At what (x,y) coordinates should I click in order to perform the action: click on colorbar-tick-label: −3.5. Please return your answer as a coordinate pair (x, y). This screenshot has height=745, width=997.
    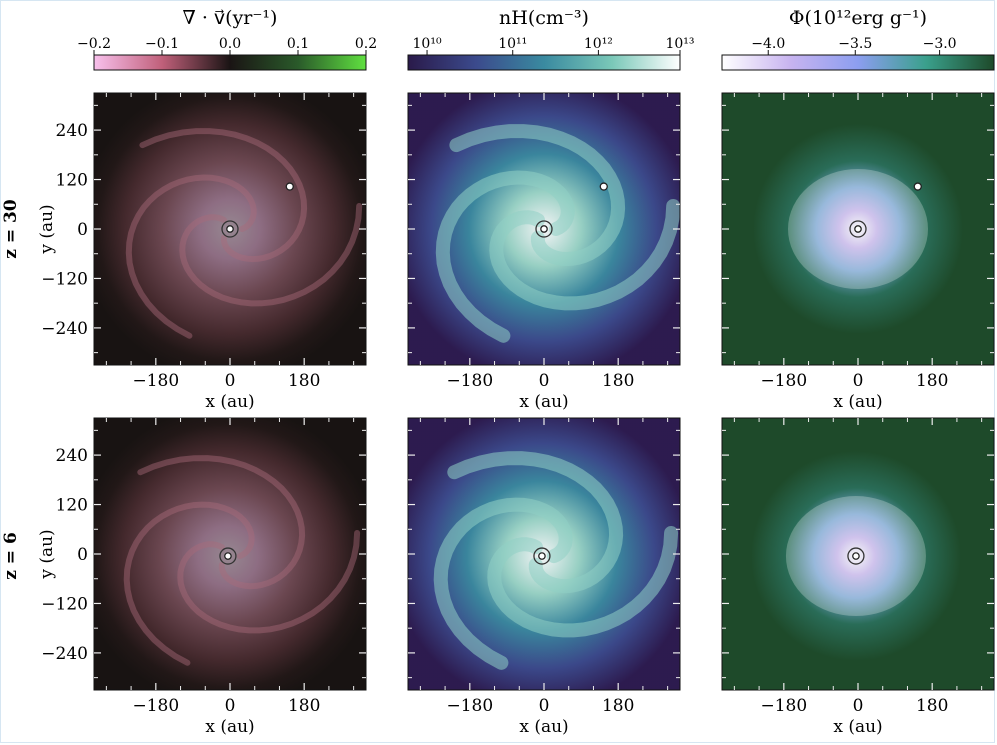
    Looking at the image, I should click on (855, 44).